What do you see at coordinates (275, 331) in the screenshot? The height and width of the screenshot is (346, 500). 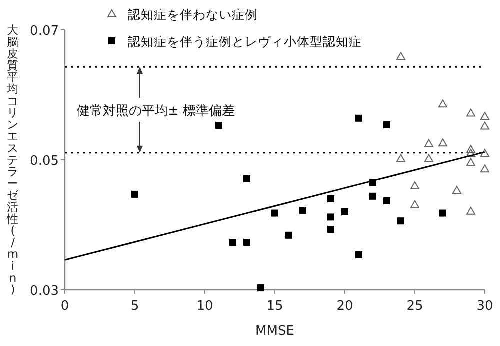 I see `x-axis-title: MMSE` at bounding box center [275, 331].